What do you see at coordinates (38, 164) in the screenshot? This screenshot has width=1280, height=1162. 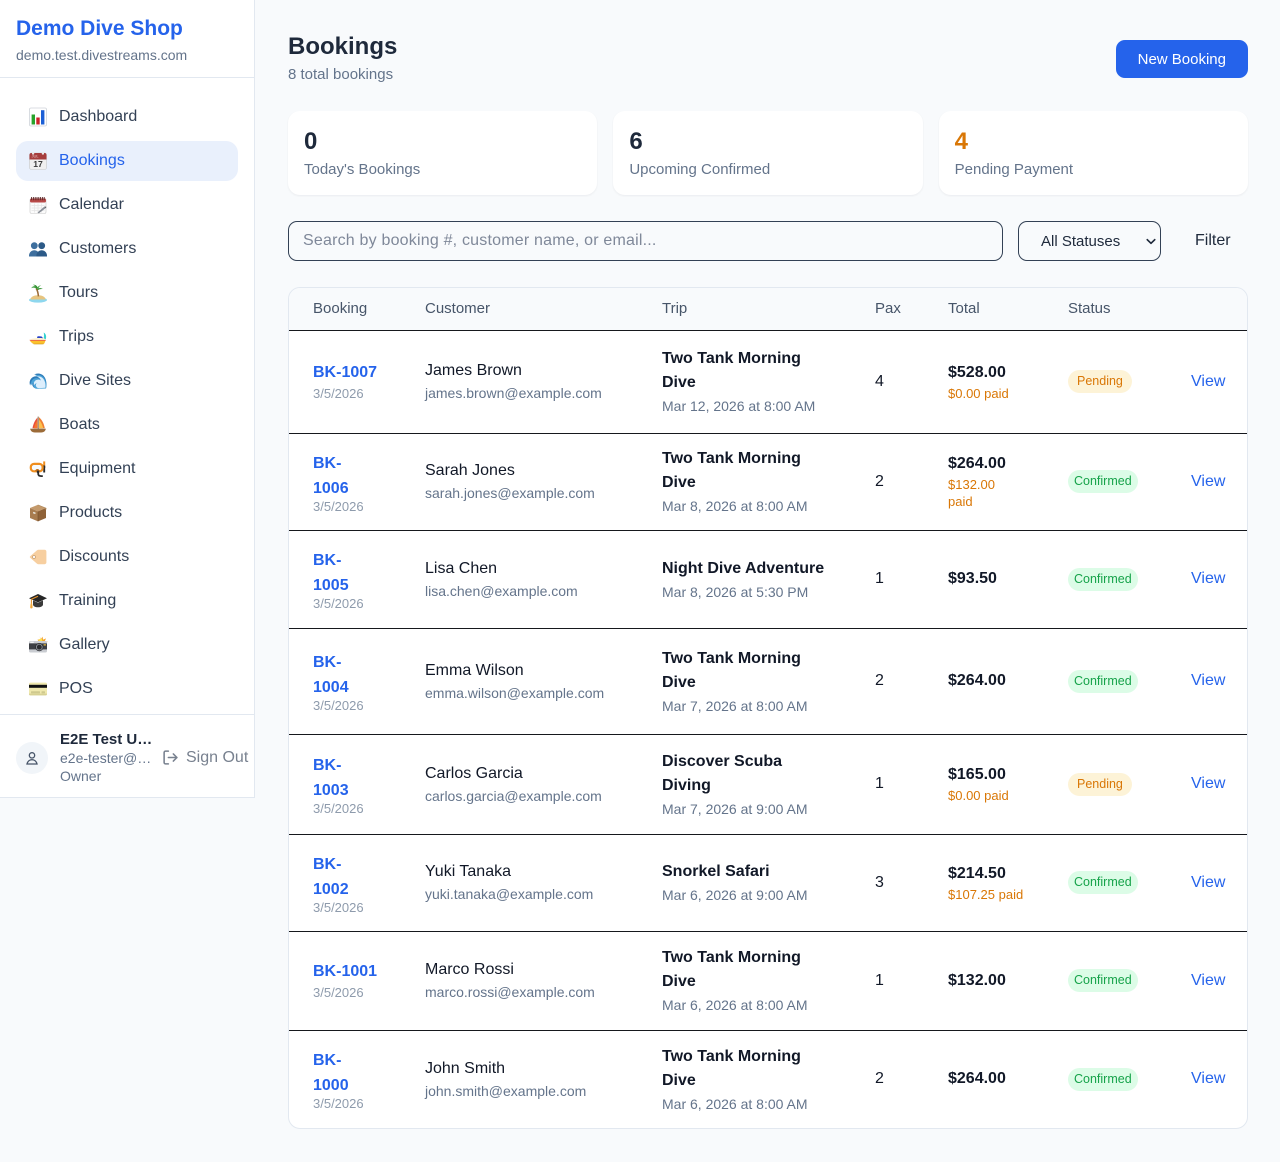 I see `svg-text: 17` at bounding box center [38, 164].